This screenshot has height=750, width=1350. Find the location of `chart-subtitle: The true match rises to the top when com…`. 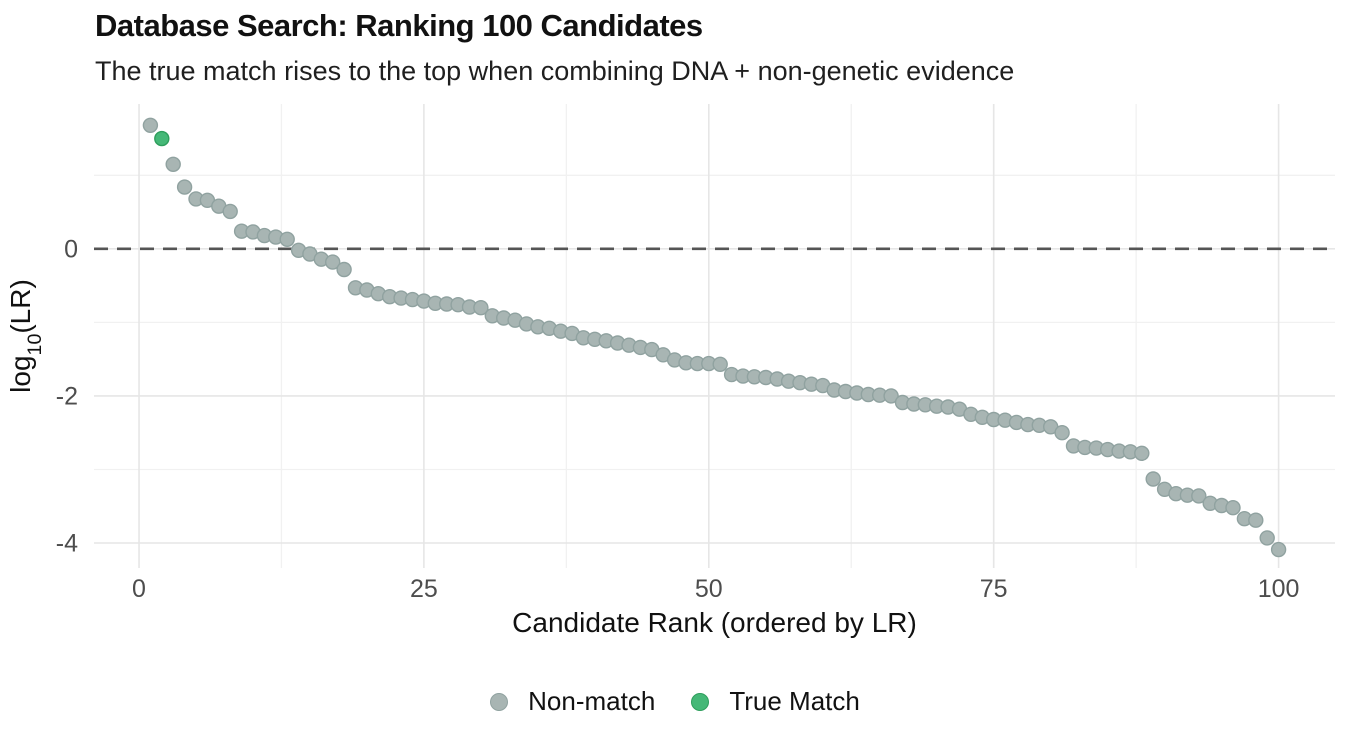

chart-subtitle: The true match rises to the top when com… is located at coordinates (555, 71).